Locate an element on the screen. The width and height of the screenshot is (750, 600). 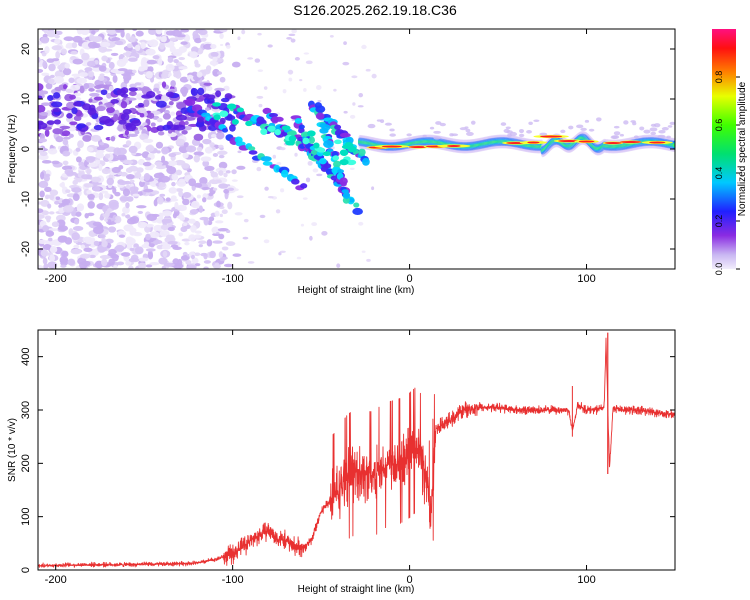
spectrogram-ytick-label: -20 is located at coordinates (26, 249).